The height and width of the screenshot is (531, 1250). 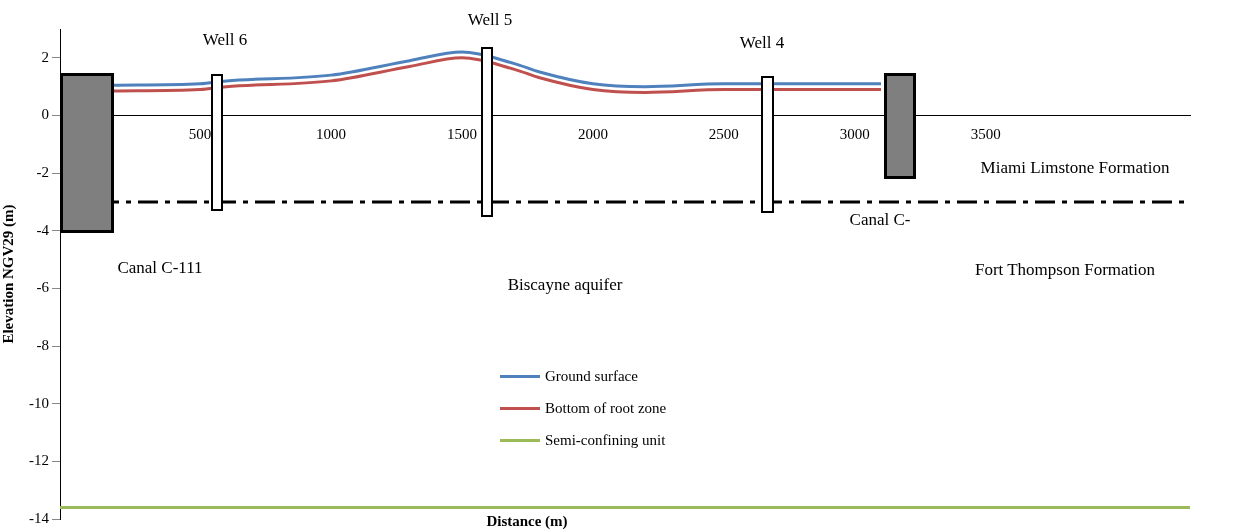 I want to click on x-axis-title: Distance (m), so click(x=527, y=521).